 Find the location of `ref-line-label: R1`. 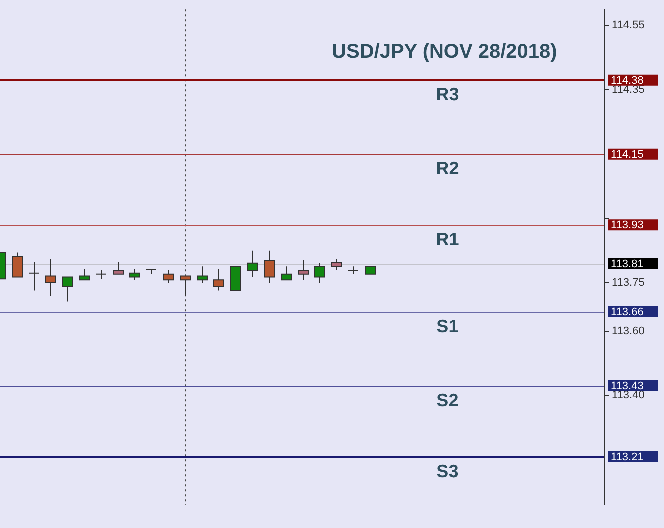

ref-line-label: R1 is located at coordinates (448, 239).